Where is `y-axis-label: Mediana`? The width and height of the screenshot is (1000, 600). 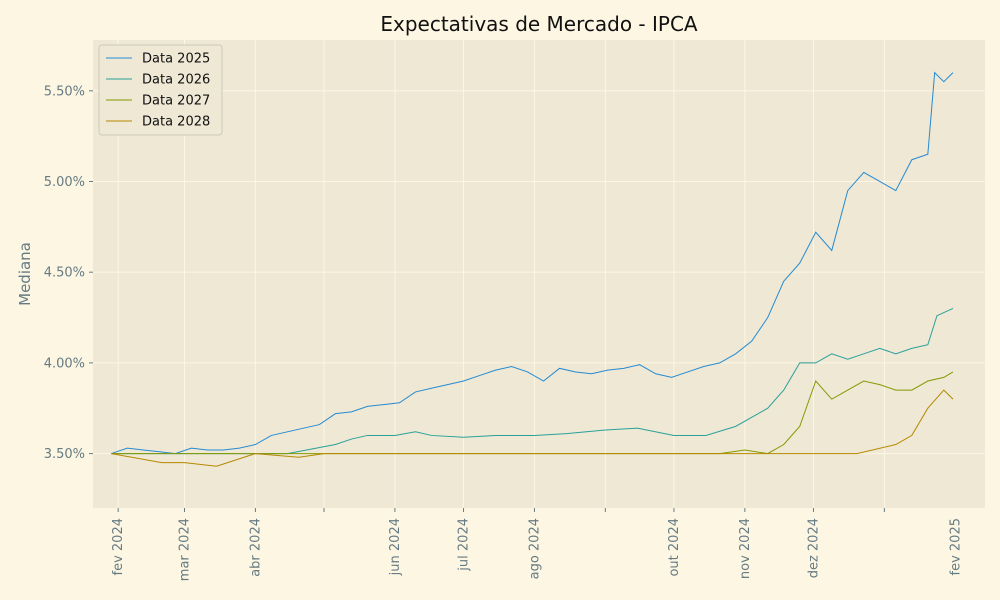
y-axis-label: Mediana is located at coordinates (25, 274).